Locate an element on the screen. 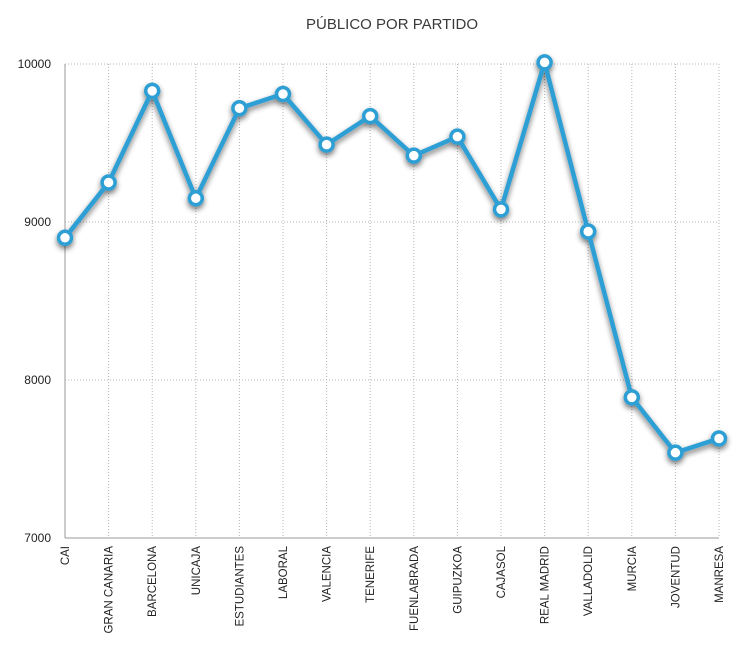  x-tick-label: TENERIFE is located at coordinates (371, 574).